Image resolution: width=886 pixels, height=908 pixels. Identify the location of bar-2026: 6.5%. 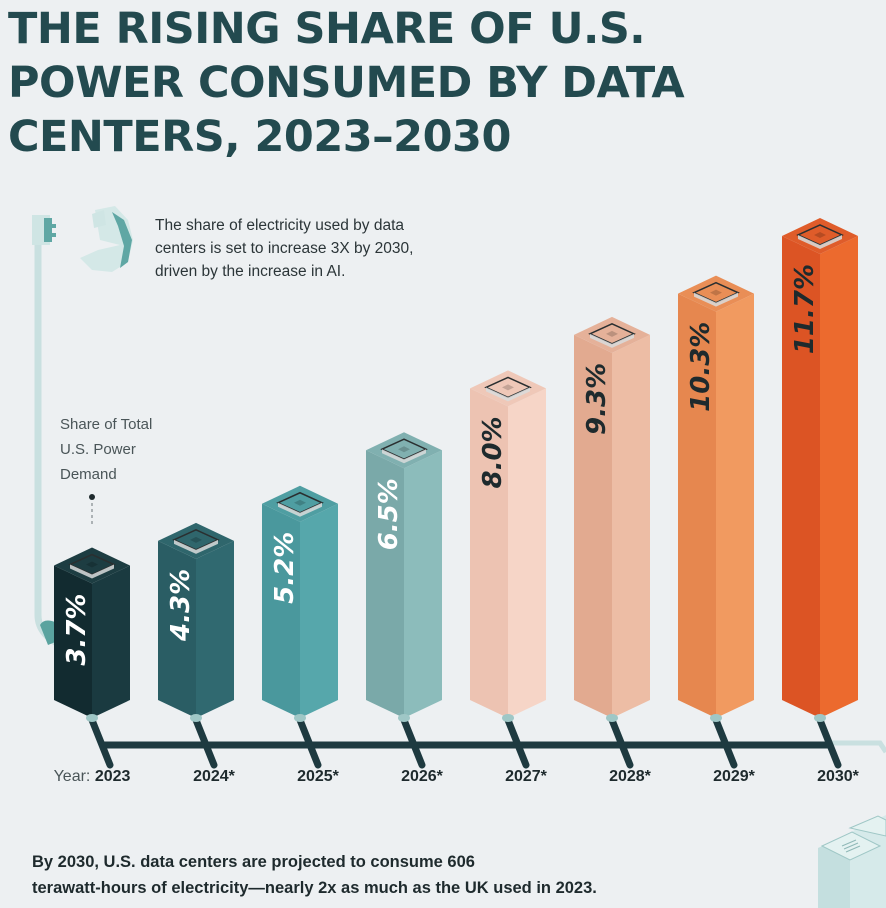
(404, 577).